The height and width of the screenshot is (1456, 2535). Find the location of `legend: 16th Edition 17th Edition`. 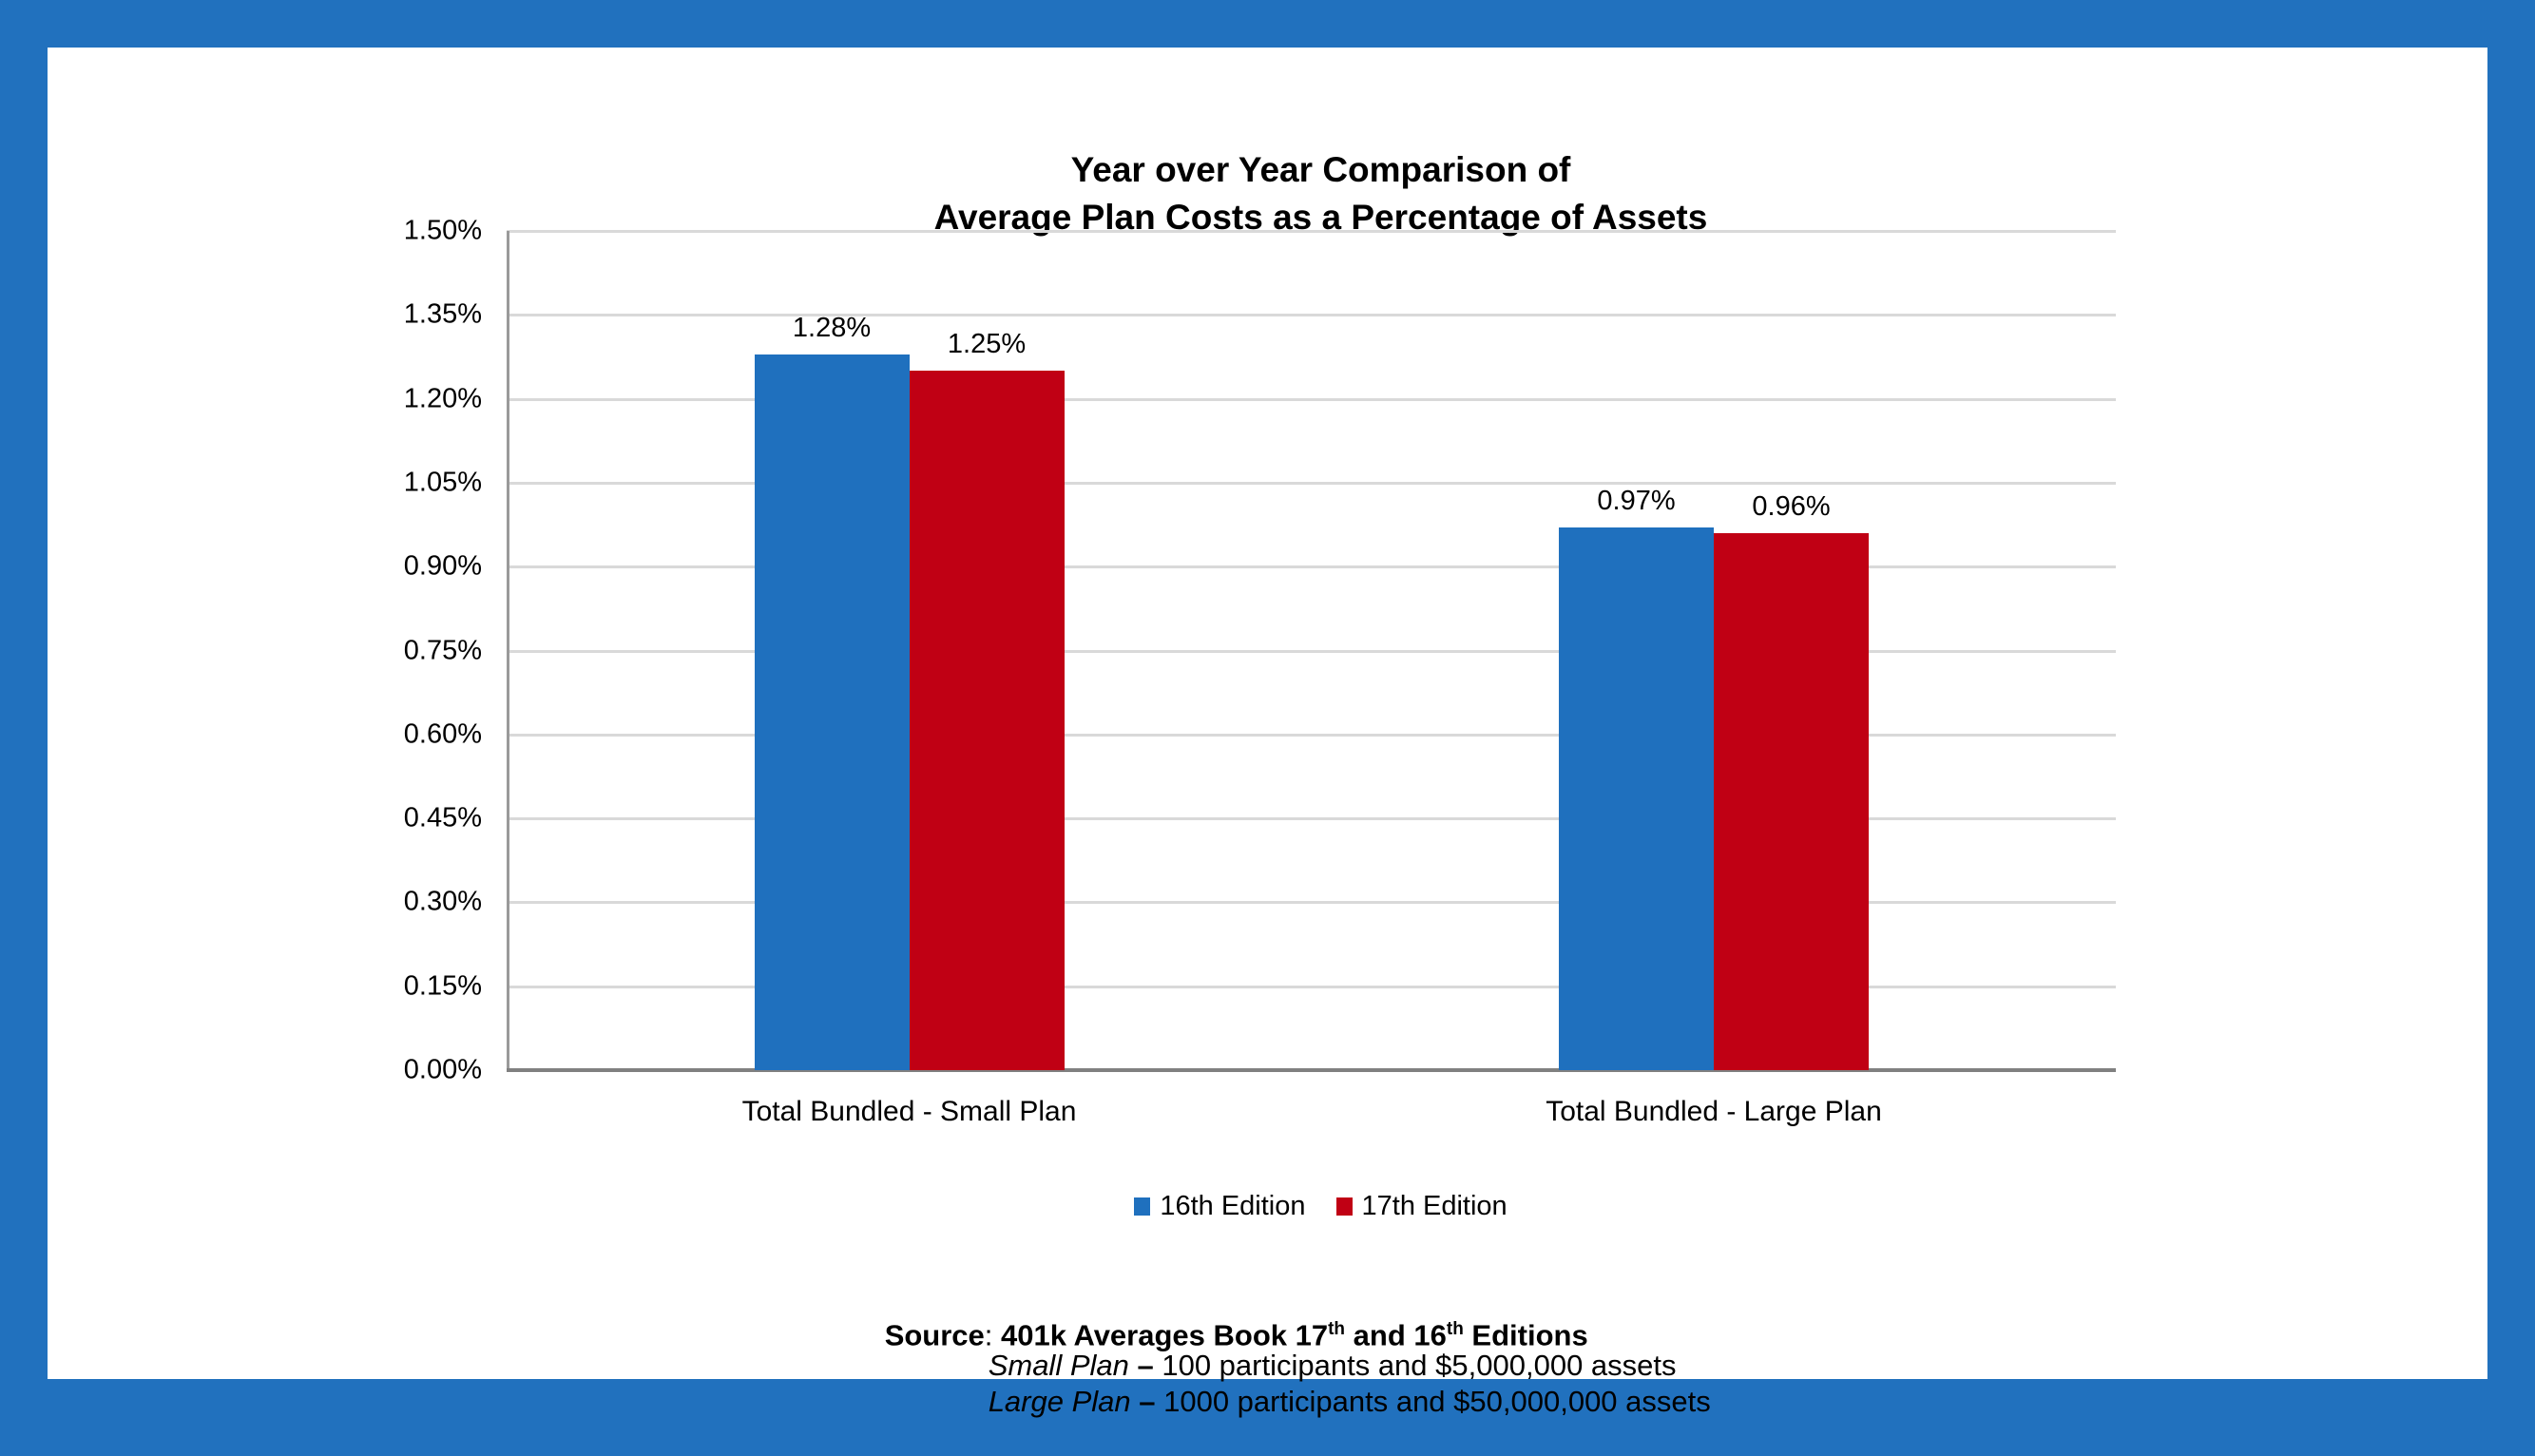

legend: 16th Edition 17th Edition is located at coordinates (1320, 1206).